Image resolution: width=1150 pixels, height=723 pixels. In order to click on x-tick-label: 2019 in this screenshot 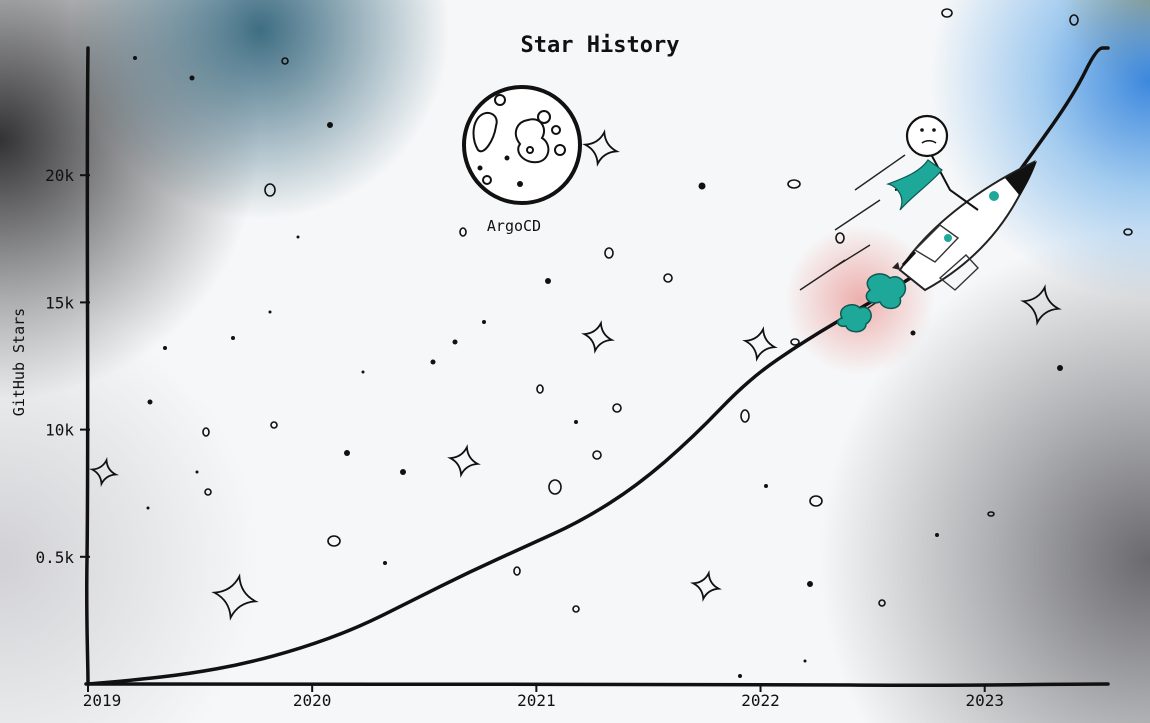, I will do `click(102, 700)`.